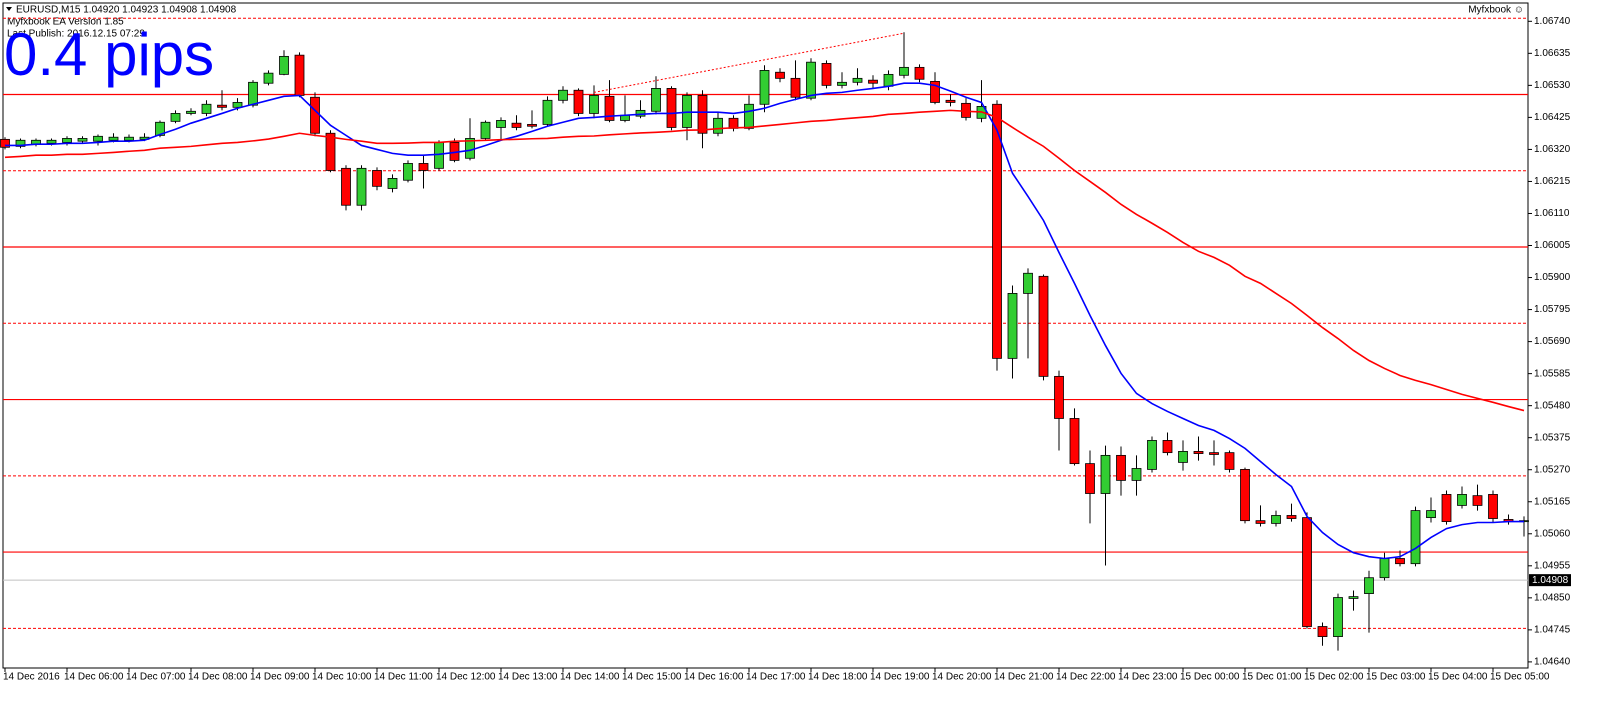 This screenshot has width=1621, height=710. Describe the element at coordinates (1552, 181) in the screenshot. I see `y-tick-label: 1.06215` at that location.